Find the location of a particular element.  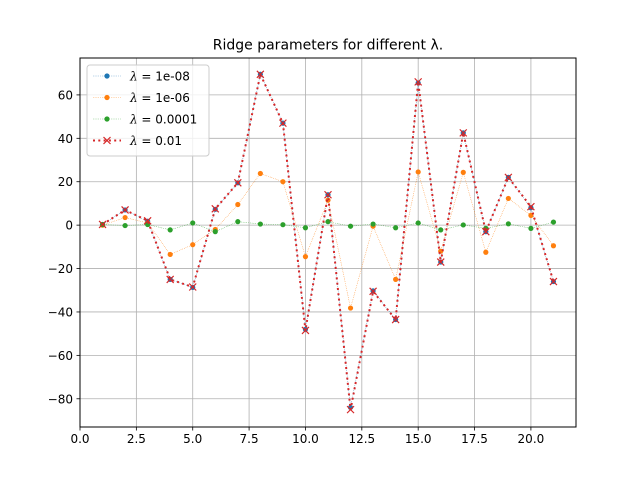

x-tick-label: 17.5 is located at coordinates (474, 439).